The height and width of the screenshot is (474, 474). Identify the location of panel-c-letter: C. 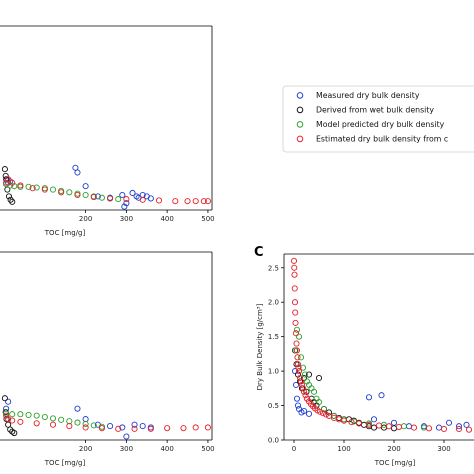
(259, 252).